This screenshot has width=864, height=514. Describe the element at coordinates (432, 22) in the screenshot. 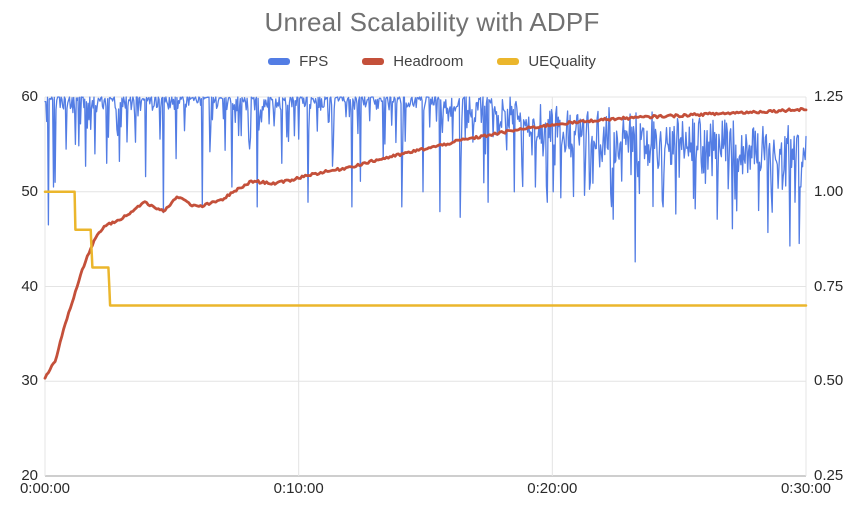

I see `chart-title: Unreal Scalability with ADPF` at that location.